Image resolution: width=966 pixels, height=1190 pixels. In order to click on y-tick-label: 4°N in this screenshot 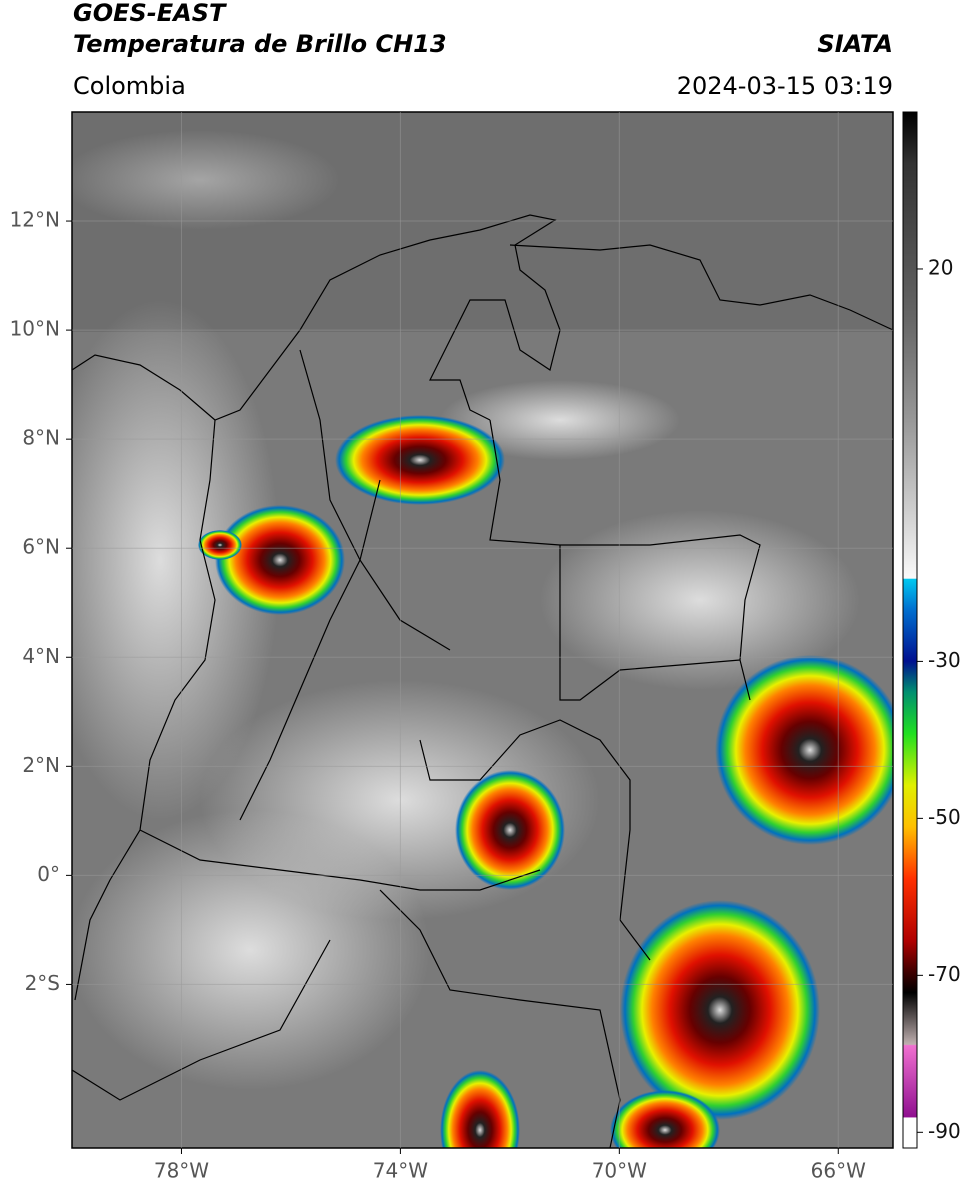, I will do `click(41, 656)`.